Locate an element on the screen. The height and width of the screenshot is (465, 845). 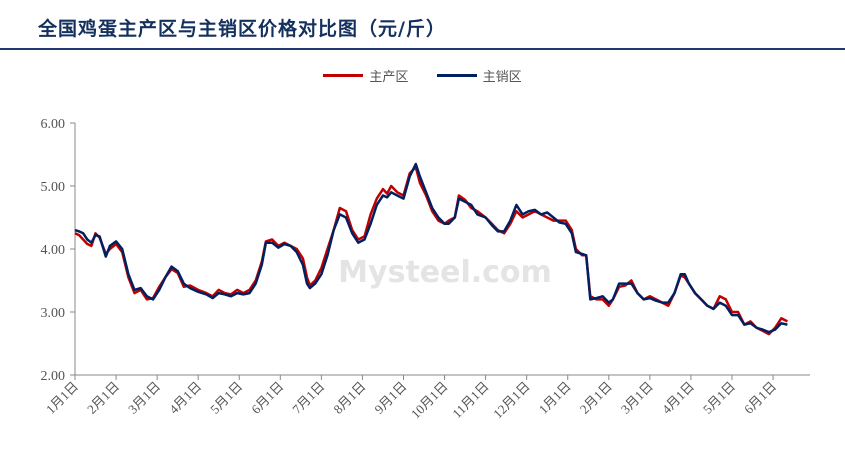
x-tick-label: 9月1日 is located at coordinates (390, 398).